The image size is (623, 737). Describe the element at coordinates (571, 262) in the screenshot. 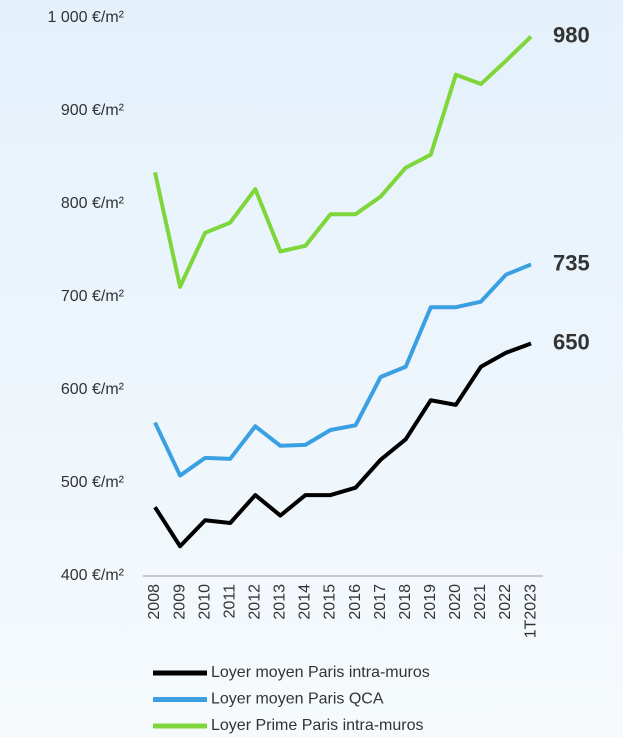

I see `end-label: 735` at that location.